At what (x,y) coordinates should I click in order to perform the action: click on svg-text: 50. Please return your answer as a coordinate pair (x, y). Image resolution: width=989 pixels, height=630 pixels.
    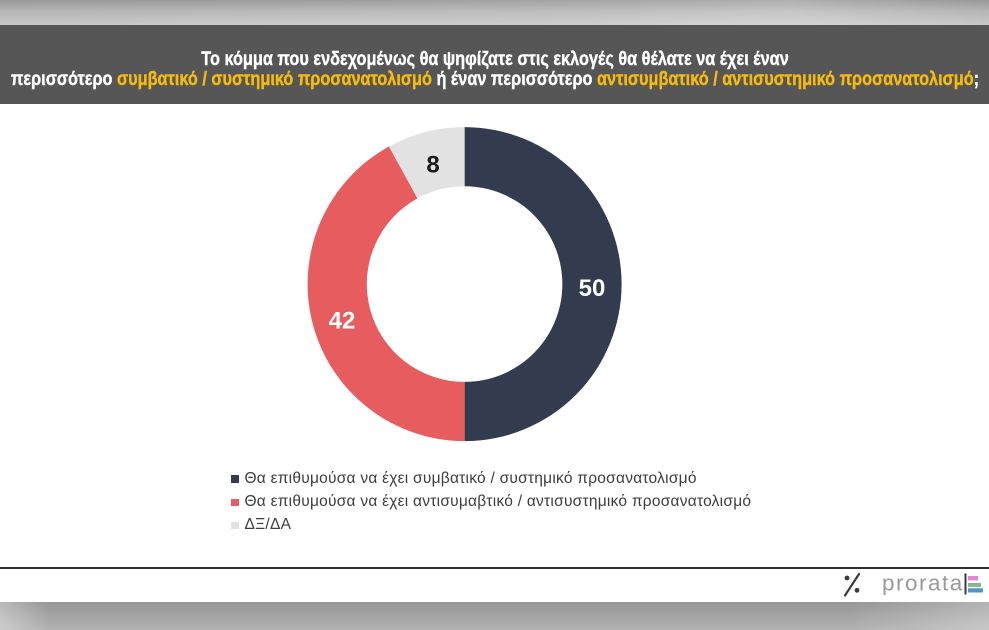
    Looking at the image, I should click on (592, 288).